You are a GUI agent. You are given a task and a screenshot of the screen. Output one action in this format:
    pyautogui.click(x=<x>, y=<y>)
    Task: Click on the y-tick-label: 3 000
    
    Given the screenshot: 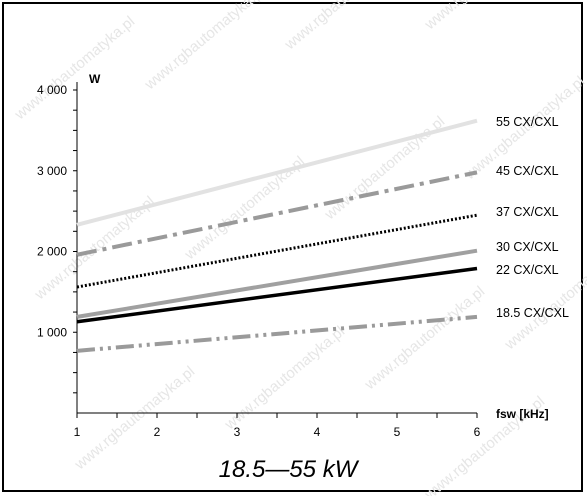 What is the action you would take?
    pyautogui.click(x=52, y=171)
    